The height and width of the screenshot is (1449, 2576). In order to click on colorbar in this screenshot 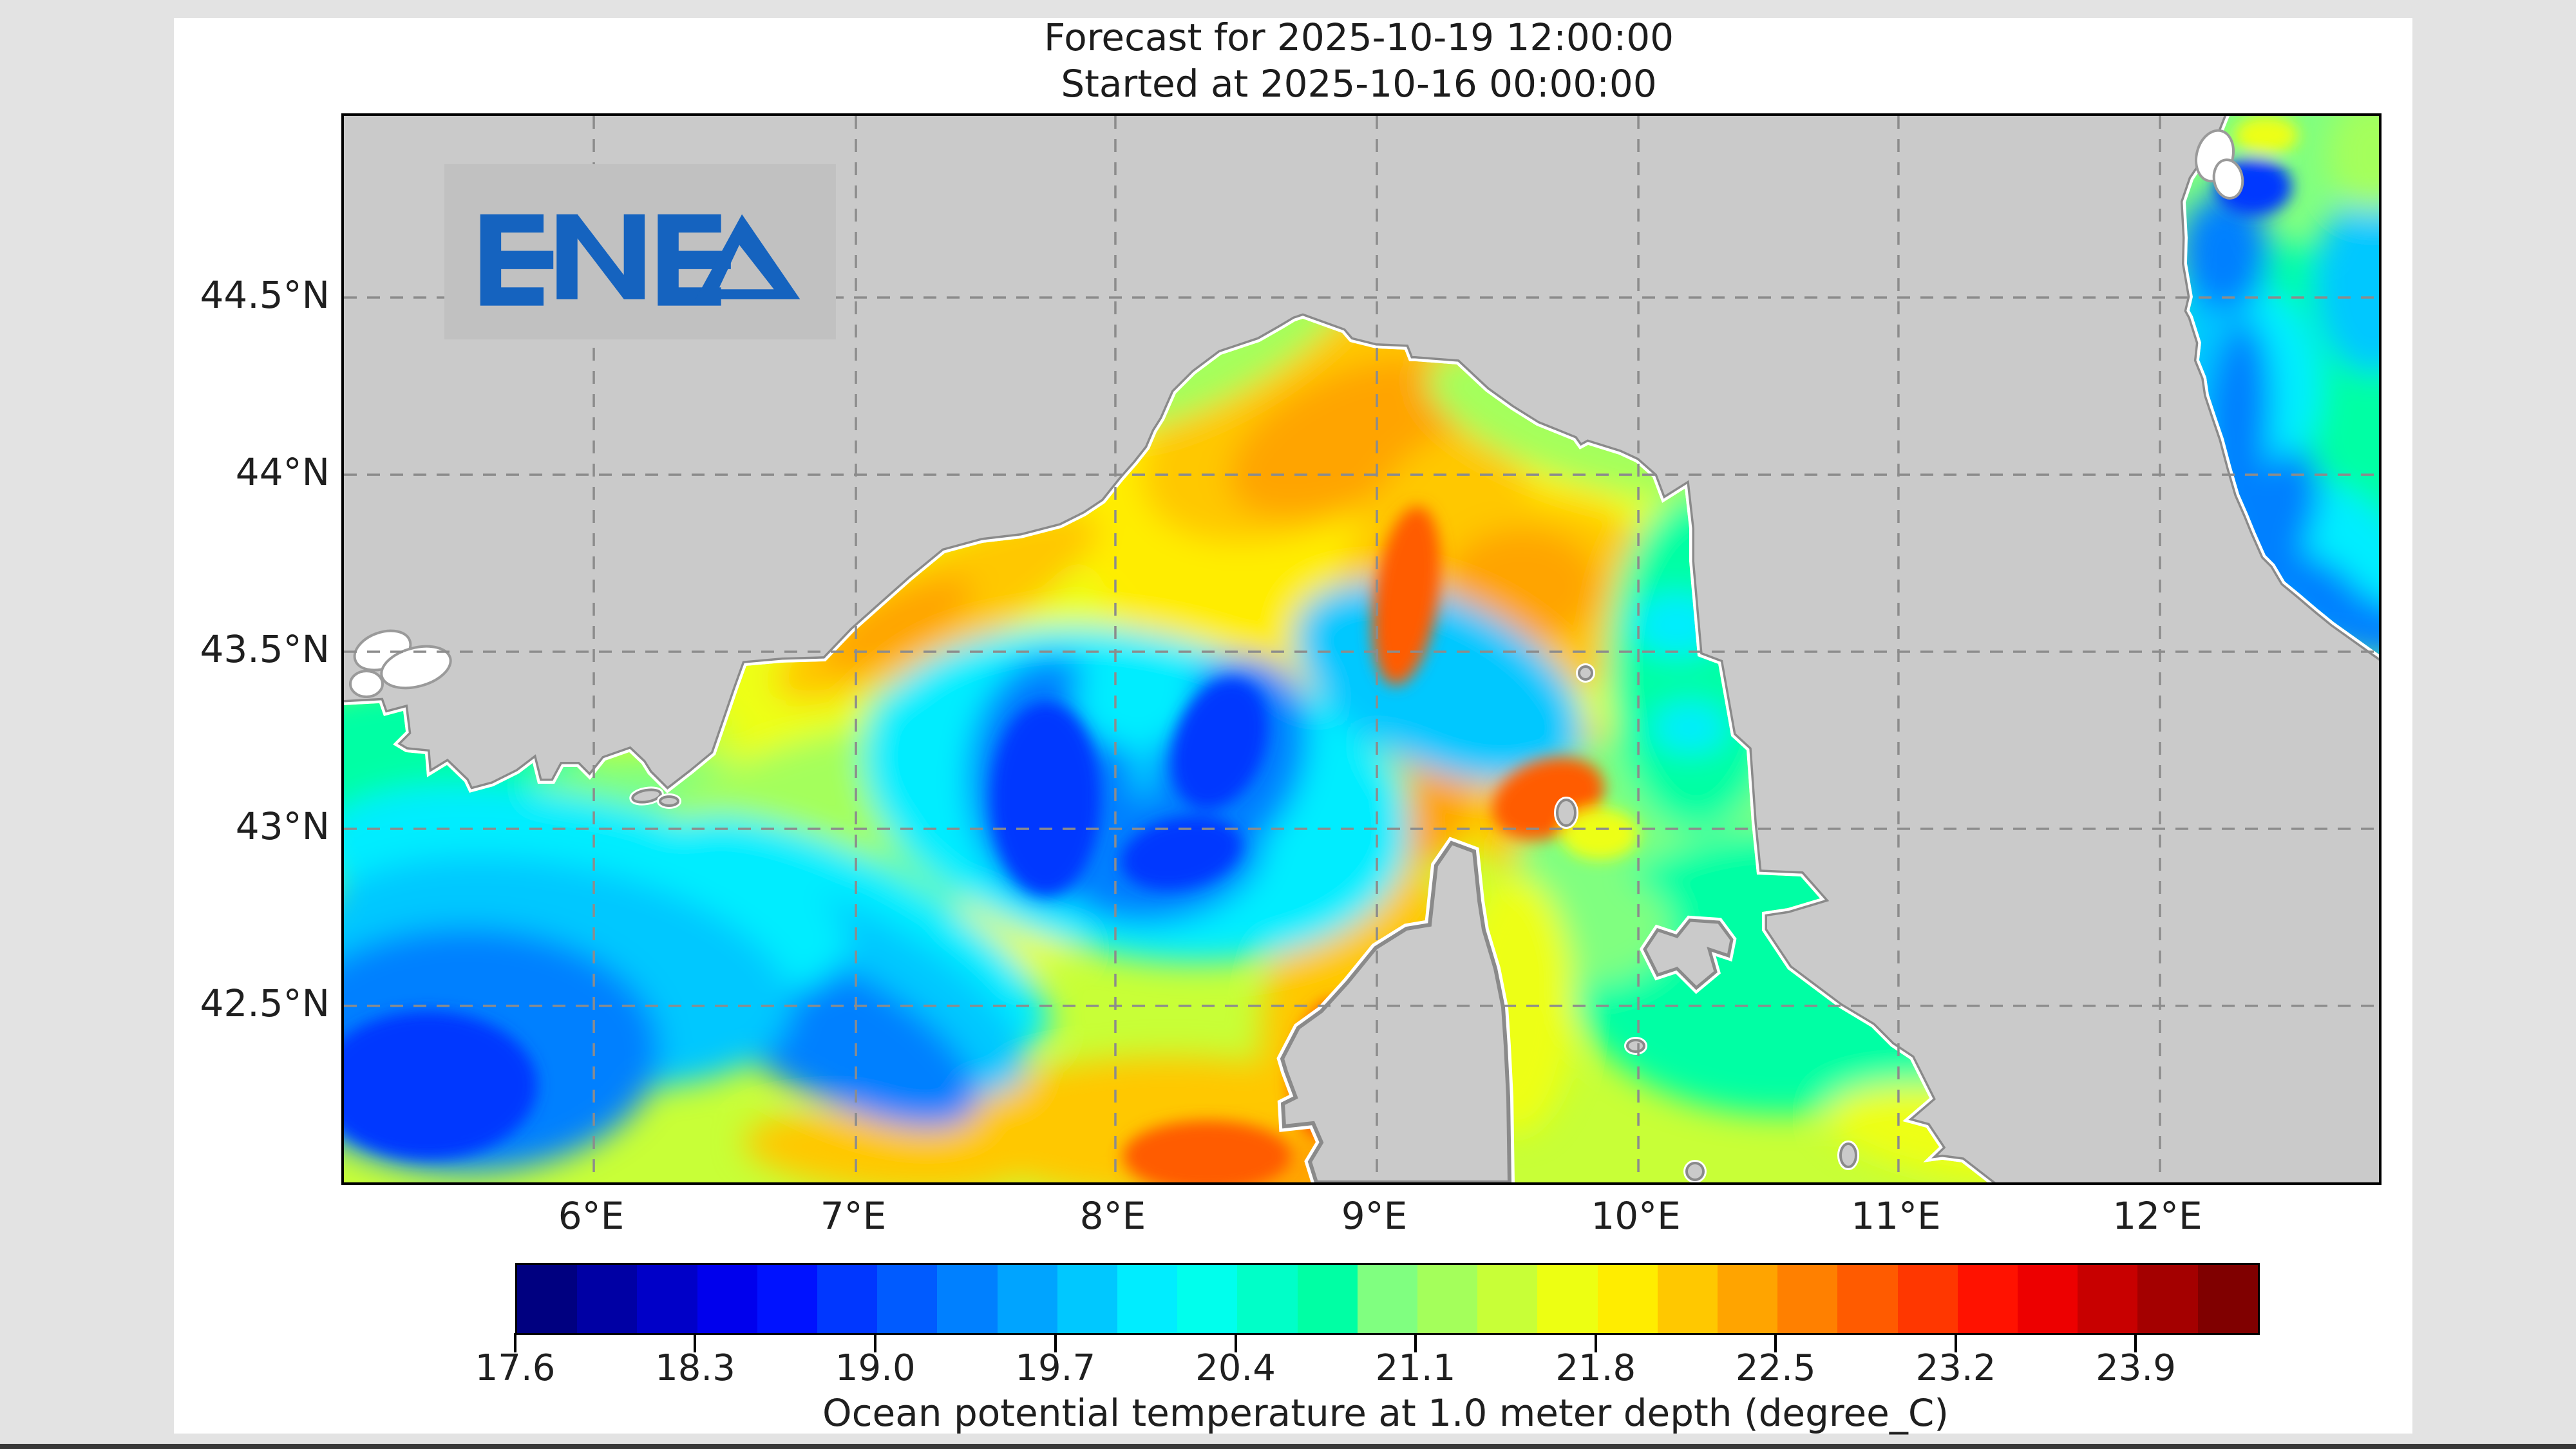, I will do `click(1387, 1299)`.